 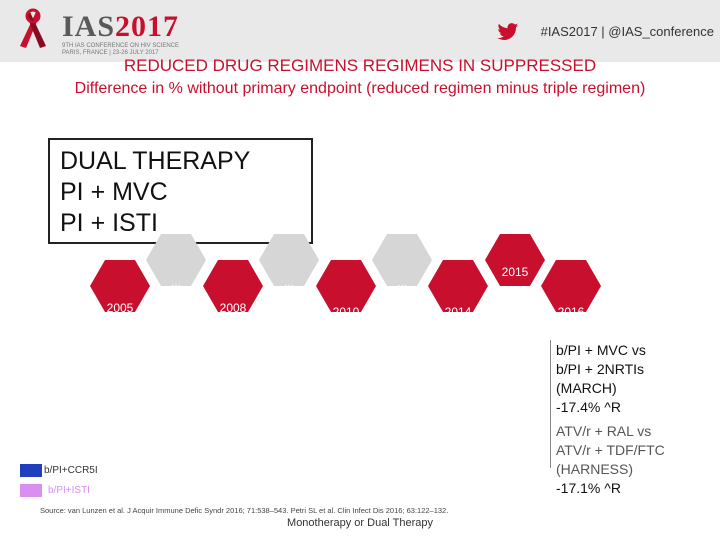 What do you see at coordinates (458, 312) in the screenshot?
I see `year-2014: 2014` at bounding box center [458, 312].